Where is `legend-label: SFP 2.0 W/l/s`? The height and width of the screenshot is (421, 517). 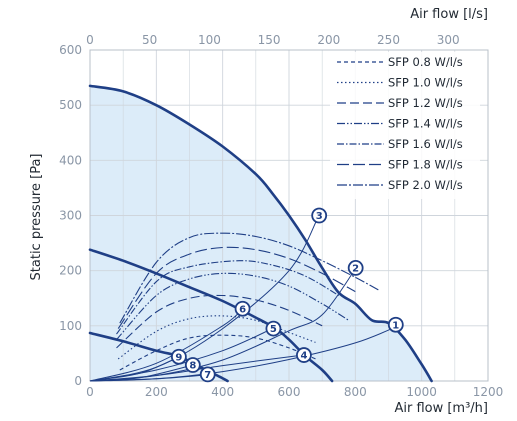
legend-label: SFP 2.0 W/l/s is located at coordinates (425, 185).